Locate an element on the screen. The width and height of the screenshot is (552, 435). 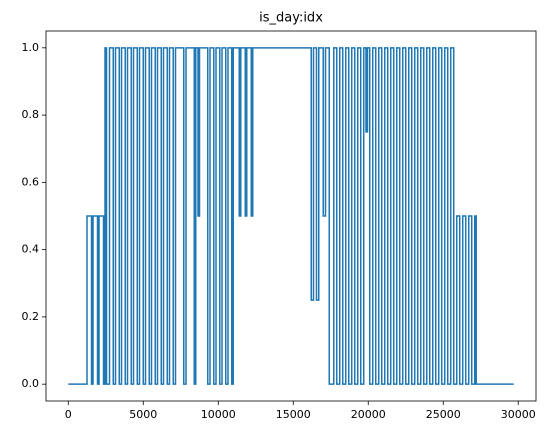
x-tick-label: 25000 is located at coordinates (443, 414).